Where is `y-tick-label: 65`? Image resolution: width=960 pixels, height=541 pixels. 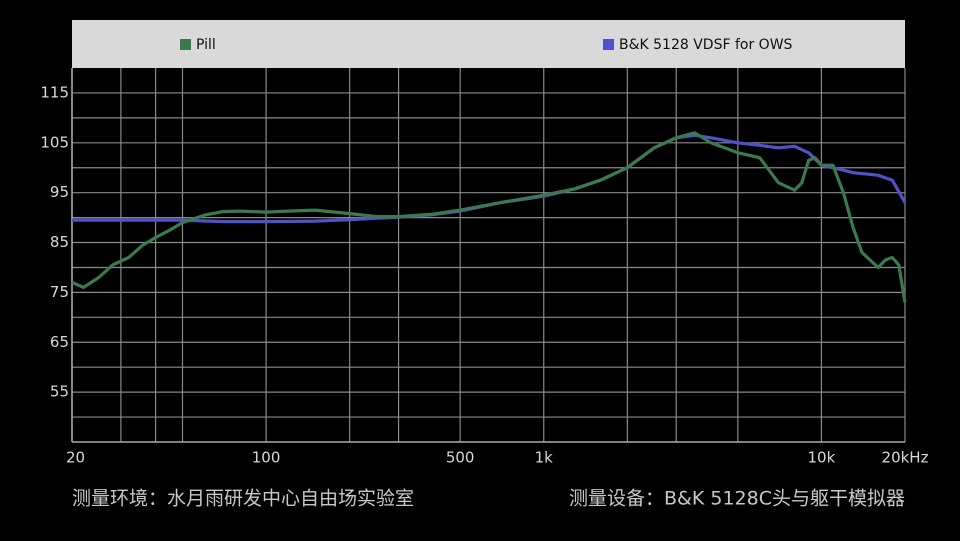
y-tick-label: 65 is located at coordinates (59, 342).